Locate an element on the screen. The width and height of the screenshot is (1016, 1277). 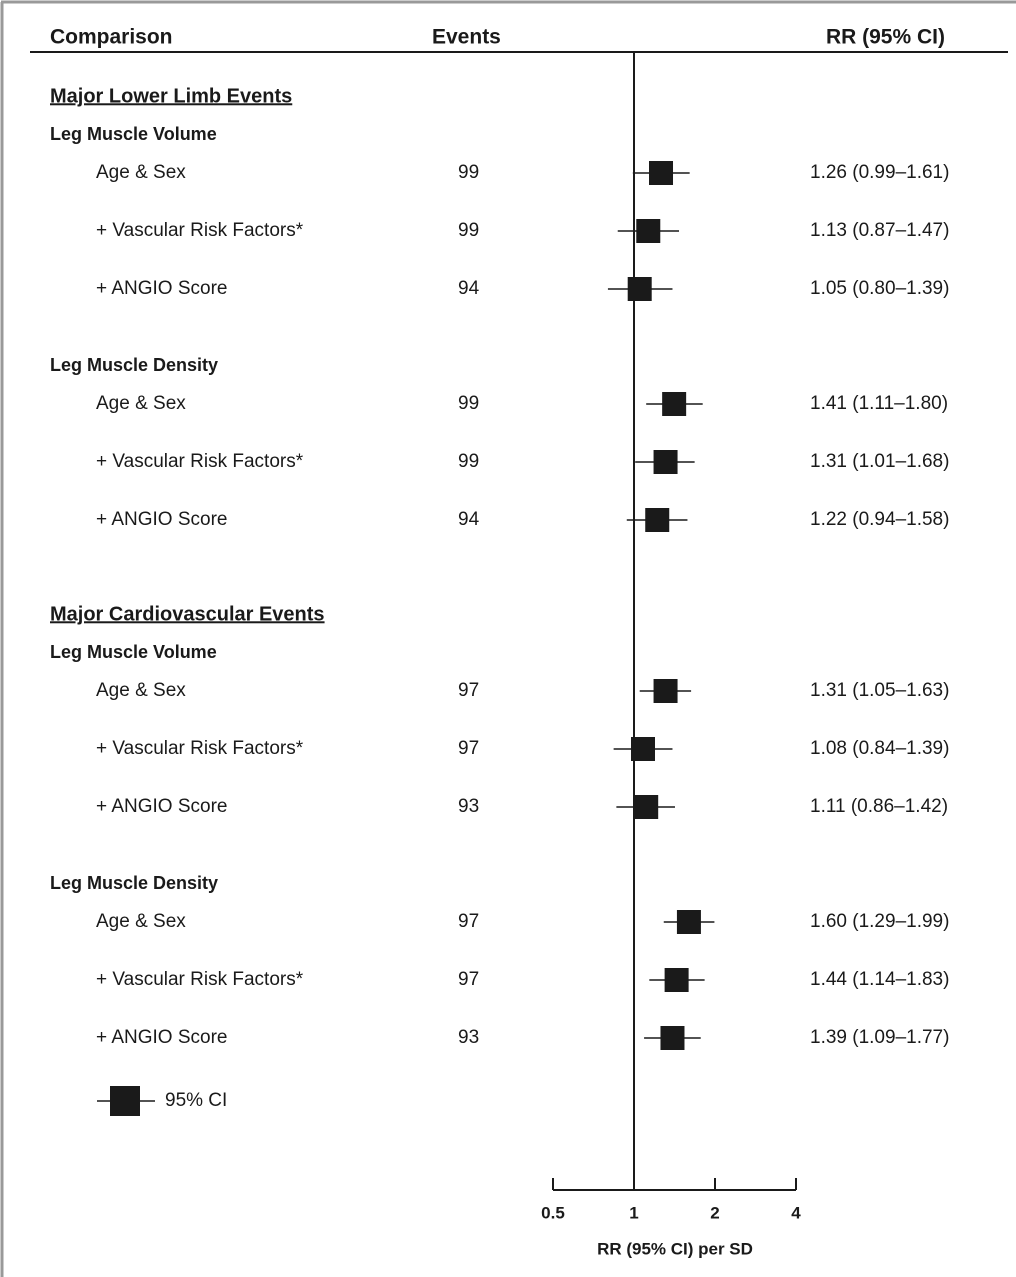
value-label: 1.22 (0.94–1.58) is located at coordinates (879, 519).